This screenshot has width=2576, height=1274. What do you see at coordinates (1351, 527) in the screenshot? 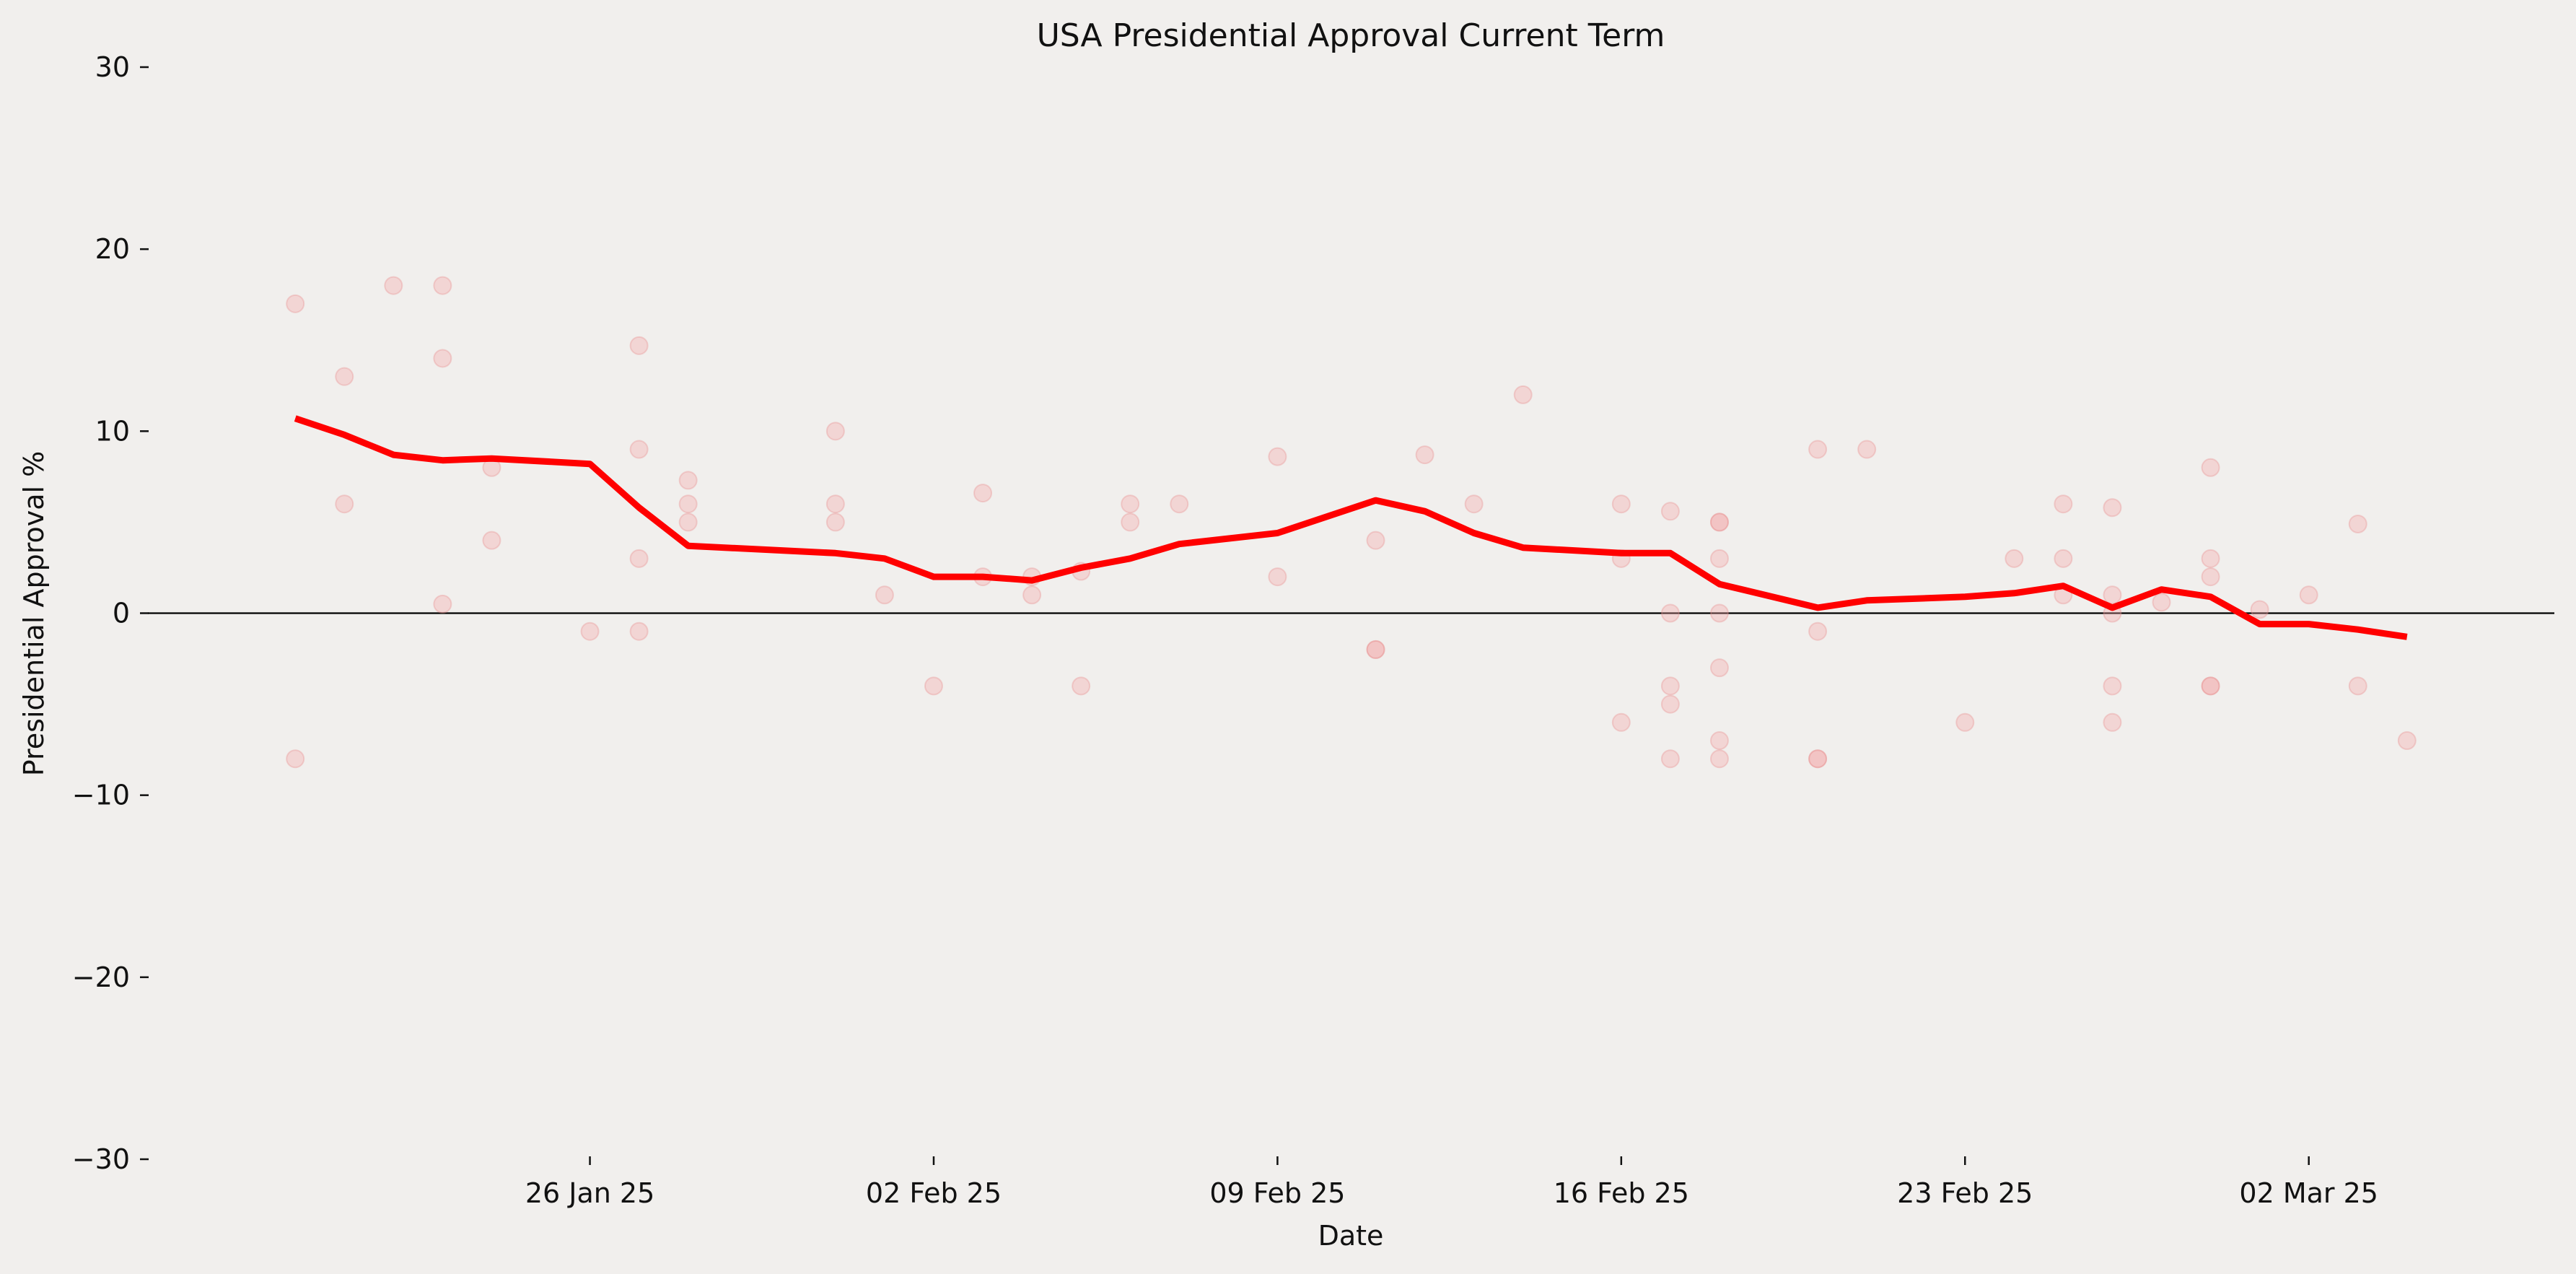
I see `approval-trend-line` at bounding box center [1351, 527].